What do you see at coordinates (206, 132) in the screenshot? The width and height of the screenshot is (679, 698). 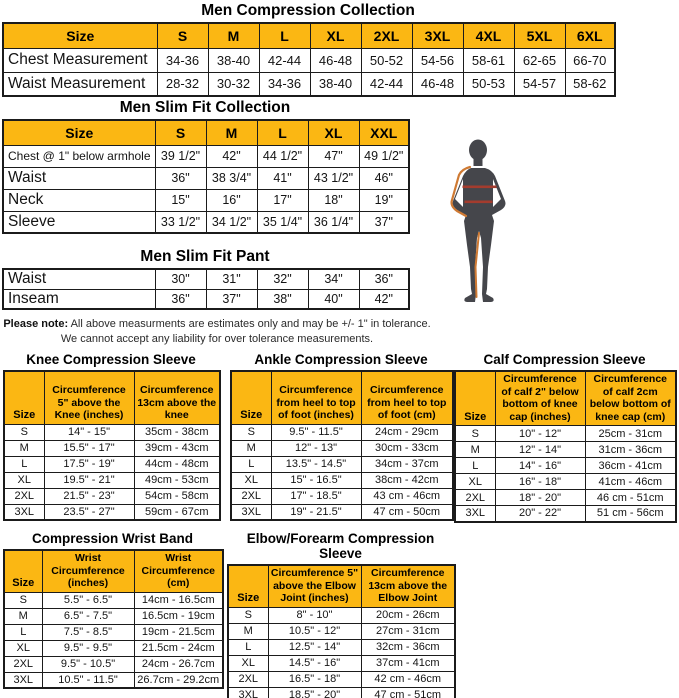 I see `header-row: Size S M L XL XXL` at bounding box center [206, 132].